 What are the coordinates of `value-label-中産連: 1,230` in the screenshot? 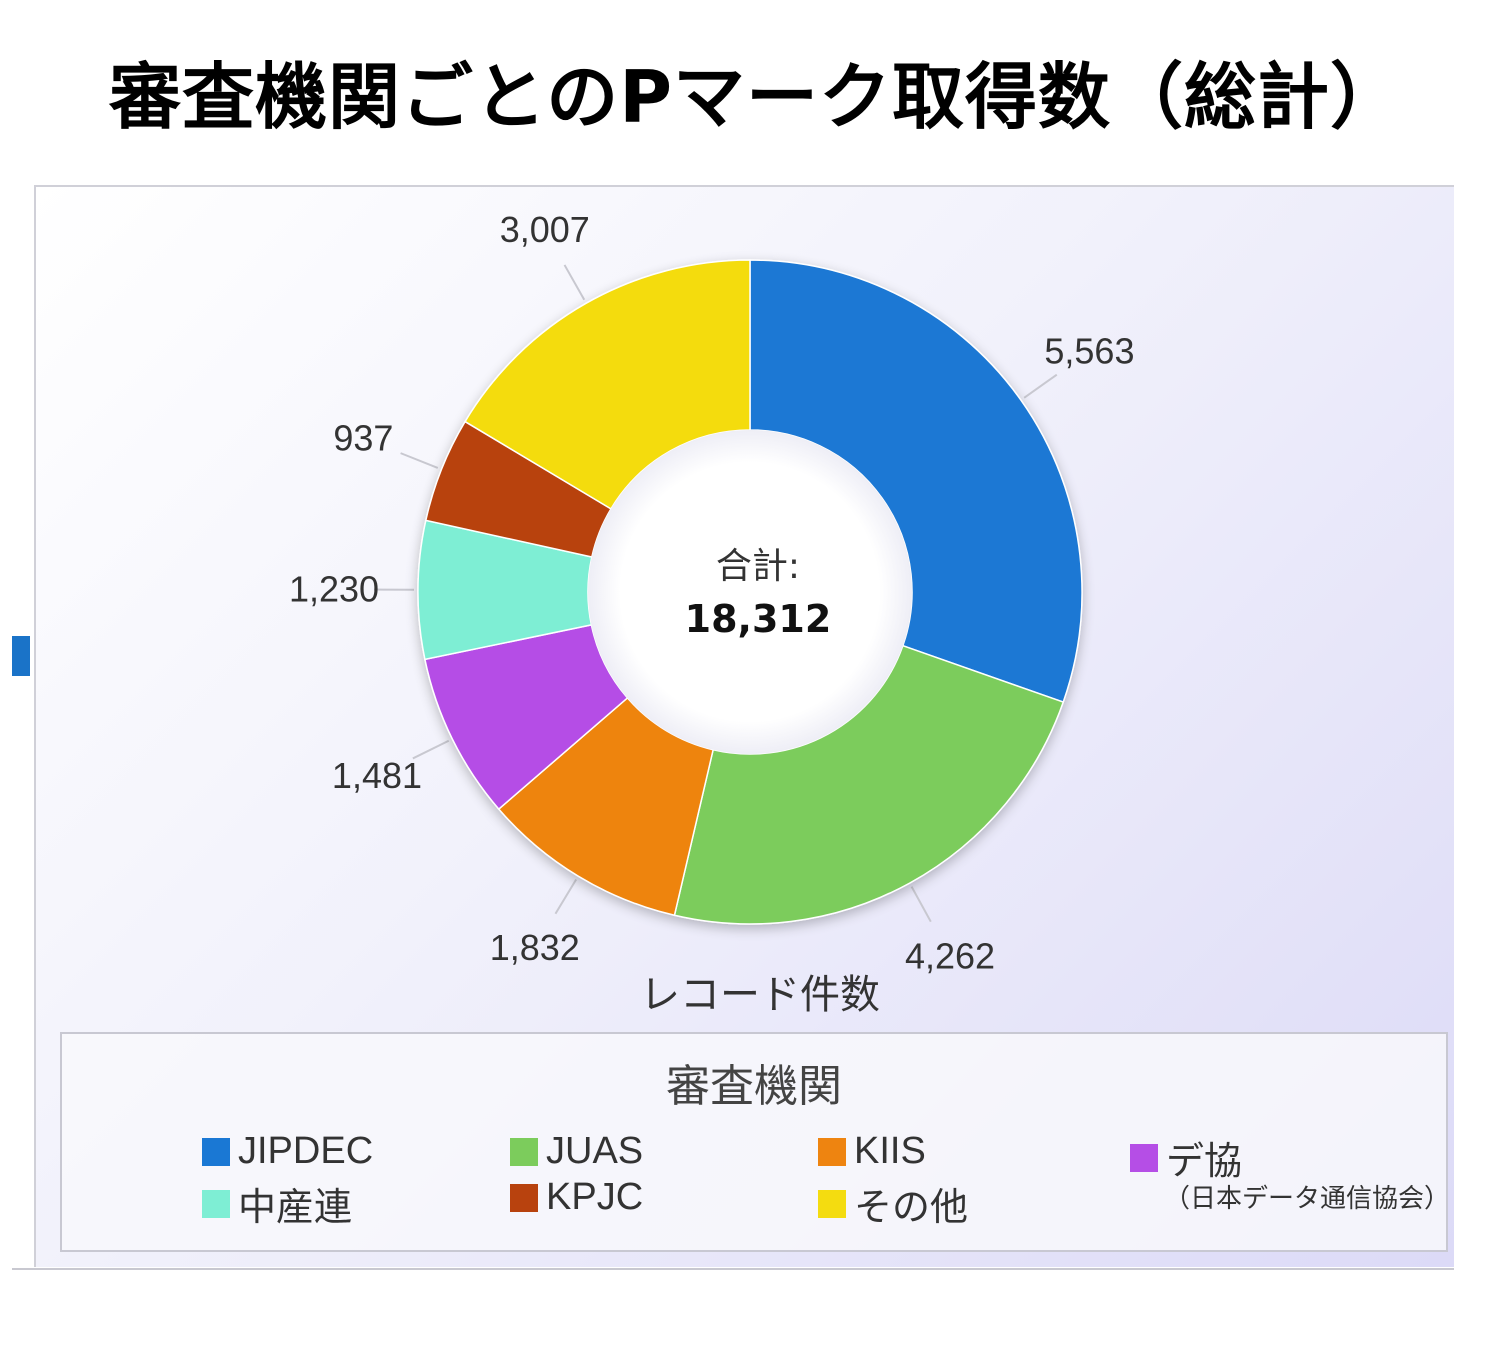 It's located at (334, 588).